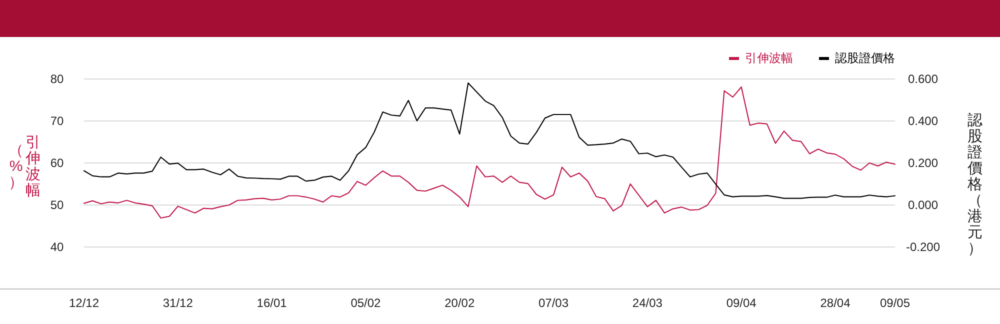 This screenshot has height=324, width=1000. Describe the element at coordinates (647, 303) in the screenshot. I see `x-tick-label: 24/03` at that location.